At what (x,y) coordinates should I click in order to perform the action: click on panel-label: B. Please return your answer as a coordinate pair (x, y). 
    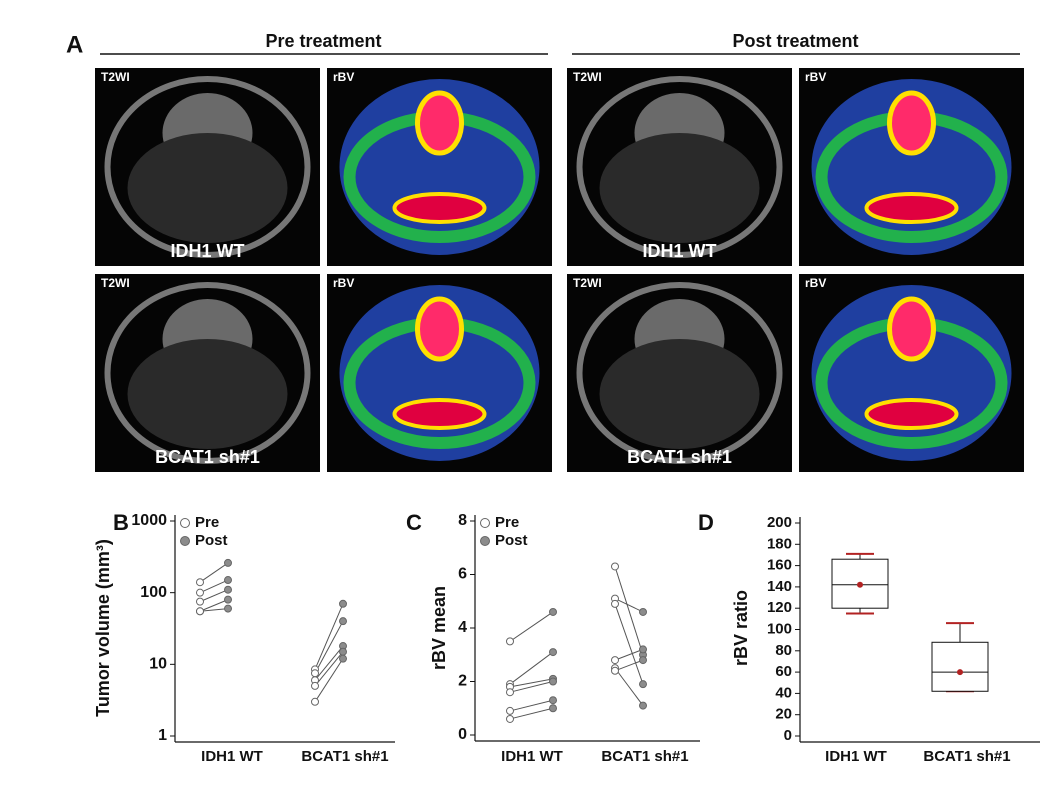
    Looking at the image, I should click on (121, 522).